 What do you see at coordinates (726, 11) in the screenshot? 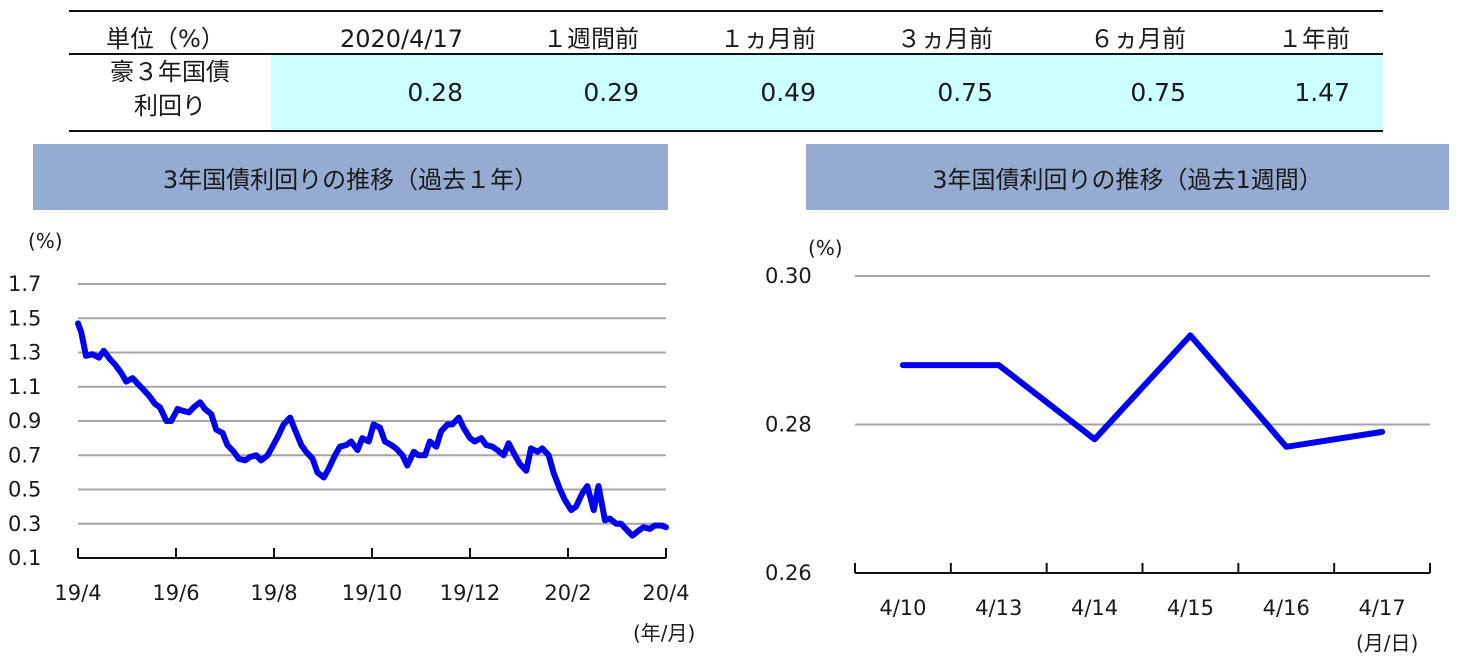
I see `table-top-rule` at bounding box center [726, 11].